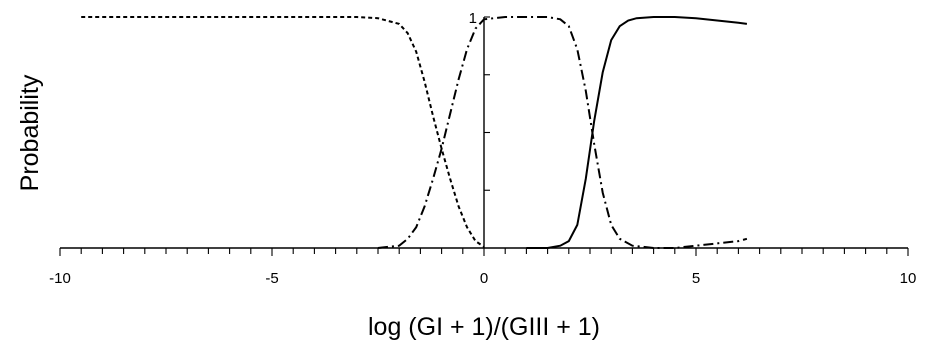  I want to click on x-axis-tick-labels: -10 -5 0 5 10, so click(482, 278).